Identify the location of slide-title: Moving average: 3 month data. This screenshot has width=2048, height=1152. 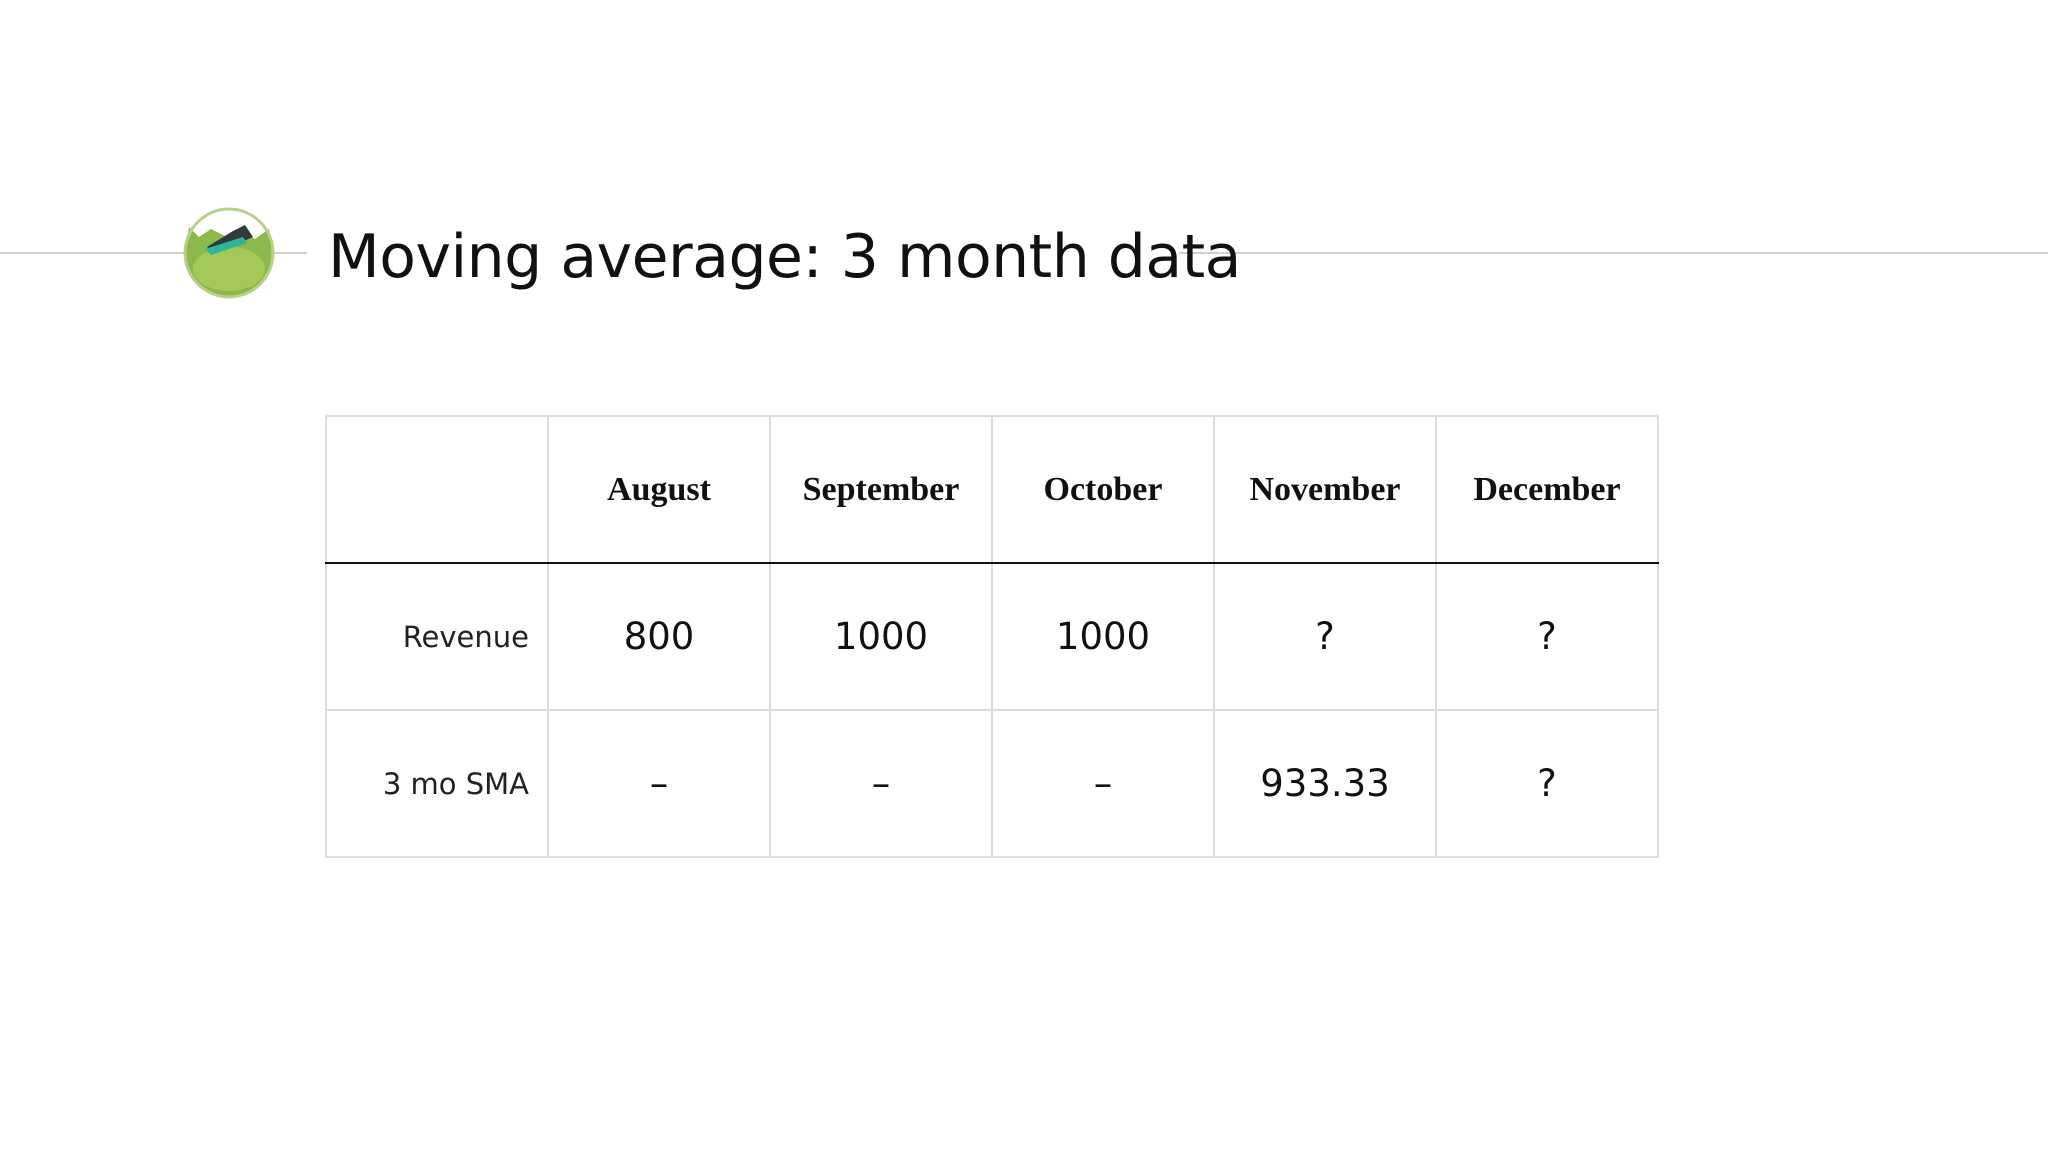
(784, 257).